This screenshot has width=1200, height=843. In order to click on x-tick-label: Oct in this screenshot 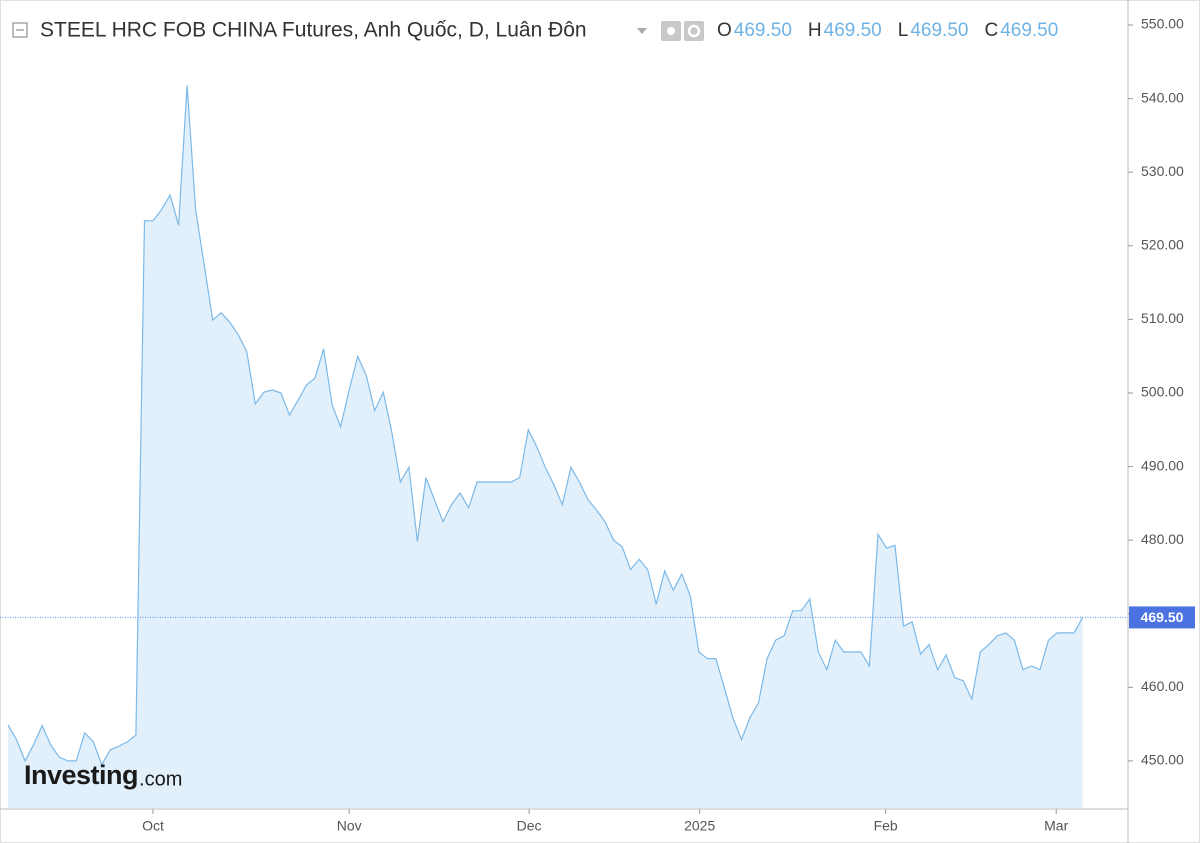, I will do `click(153, 826)`.